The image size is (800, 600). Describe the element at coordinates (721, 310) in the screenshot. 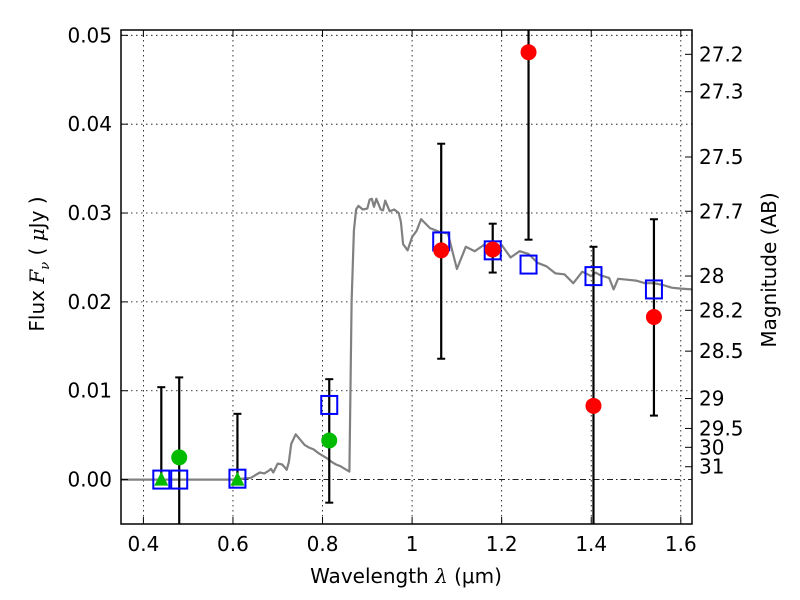

I see `y2-tick-label: 28.2` at that location.